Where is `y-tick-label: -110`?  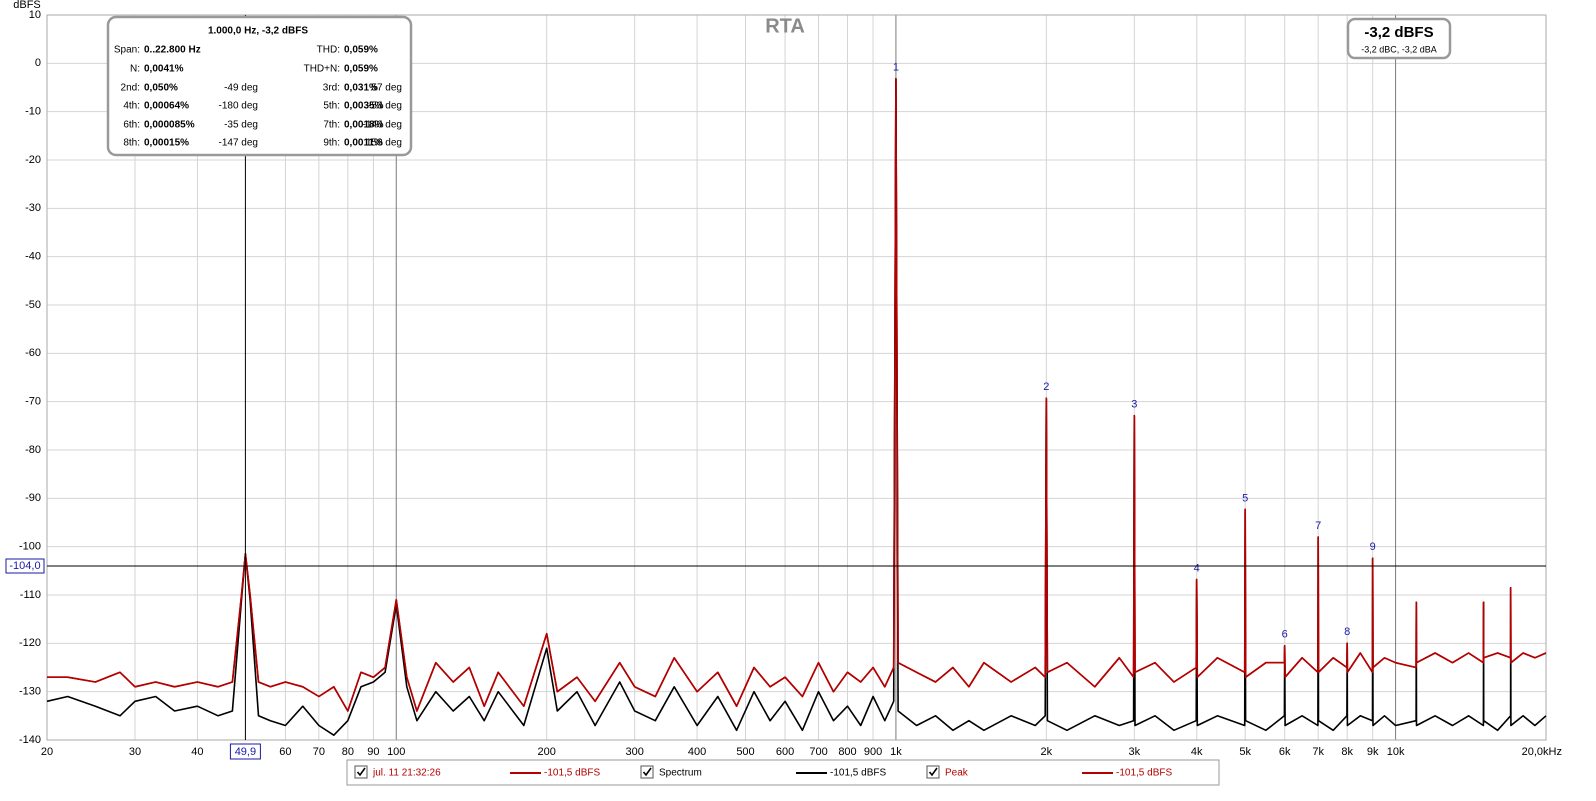 y-tick-label: -110 is located at coordinates (30, 595).